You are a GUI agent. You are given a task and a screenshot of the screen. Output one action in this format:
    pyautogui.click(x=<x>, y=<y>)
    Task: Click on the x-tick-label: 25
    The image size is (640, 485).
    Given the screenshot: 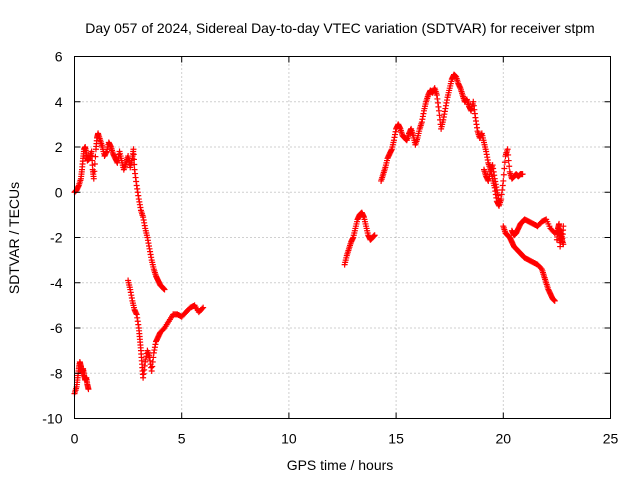 What is the action you would take?
    pyautogui.click(x=611, y=439)
    